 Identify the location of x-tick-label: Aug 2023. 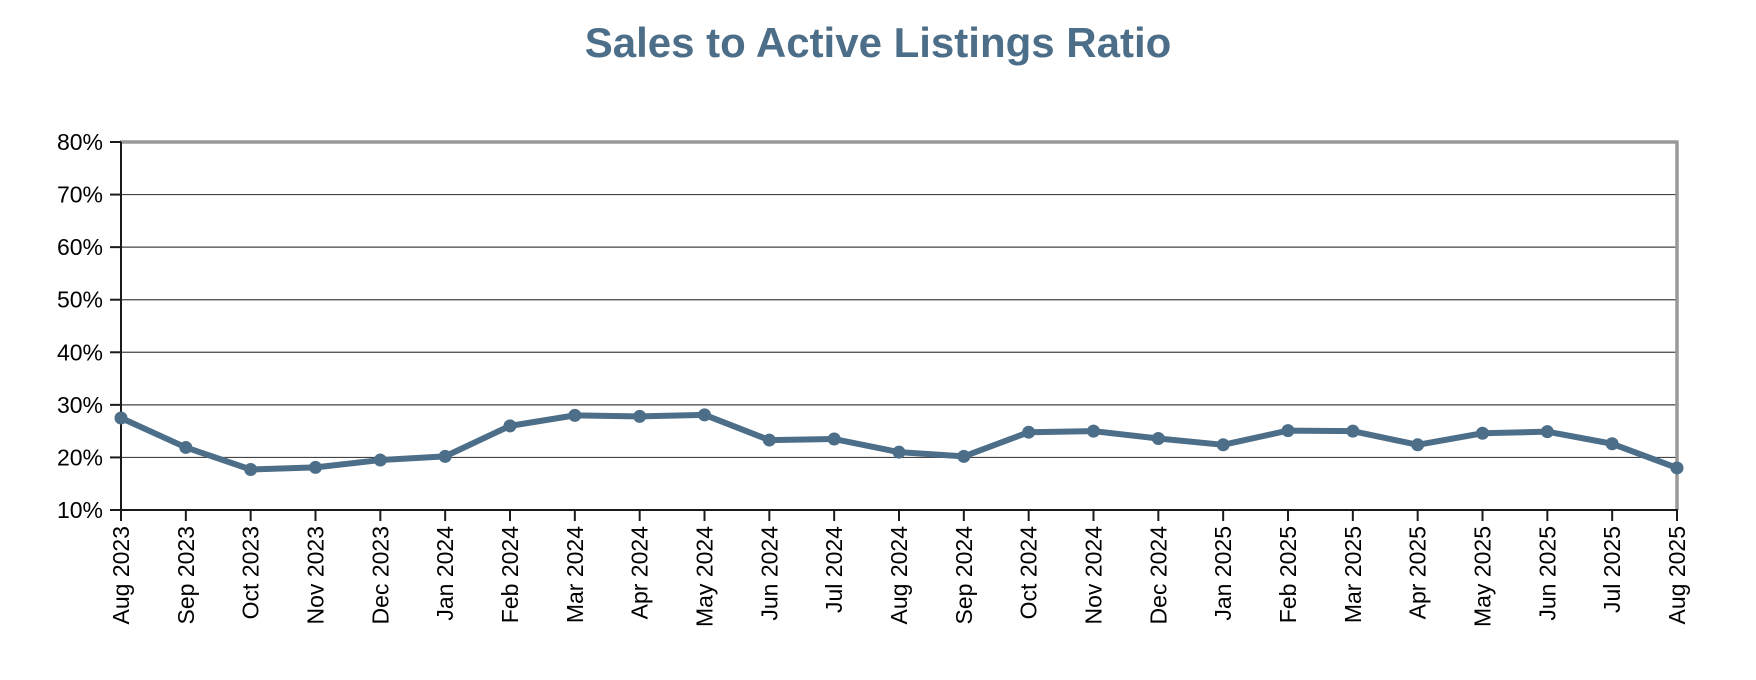
(121, 575).